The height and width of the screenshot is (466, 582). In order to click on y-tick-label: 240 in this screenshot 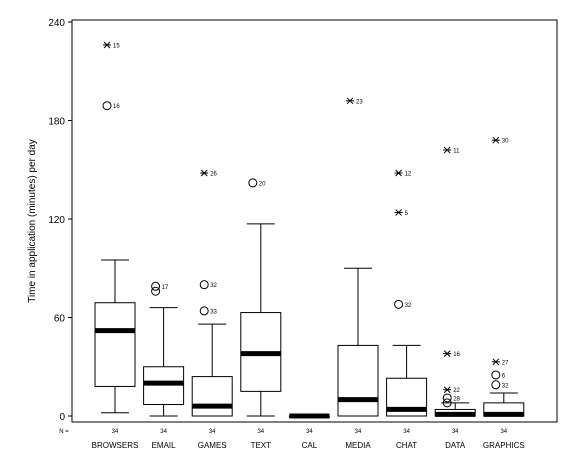, I will do `click(56, 23)`.